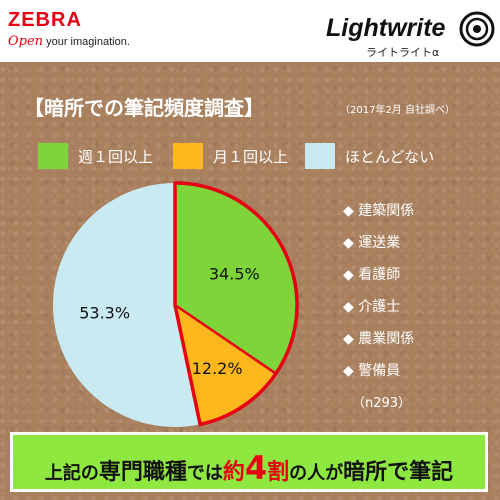  I want to click on sample-size: （n293）, so click(382, 403).